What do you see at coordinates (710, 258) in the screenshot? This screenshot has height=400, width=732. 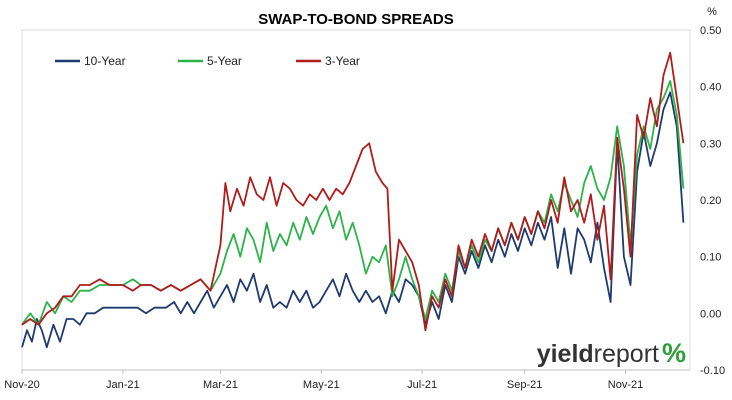 I see `y-tick-label: 0.10` at bounding box center [710, 258].